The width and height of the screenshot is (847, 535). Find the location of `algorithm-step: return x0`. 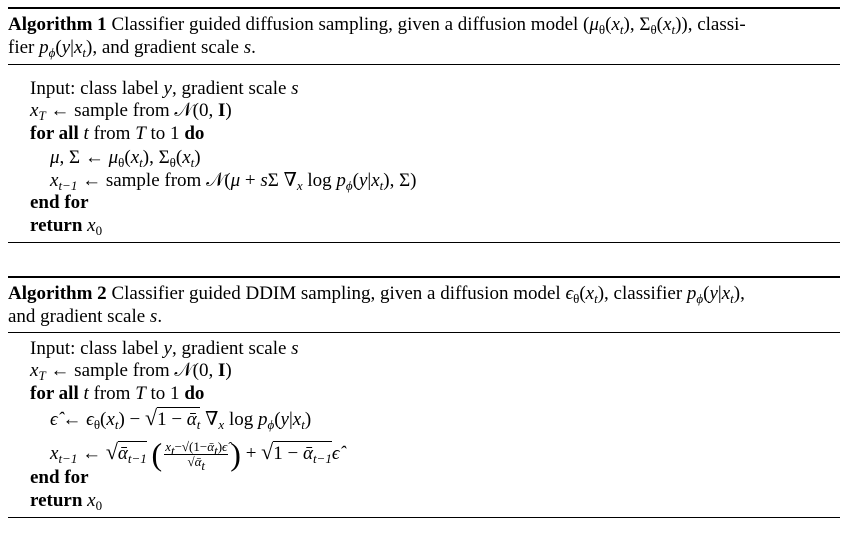

algorithm-step: return x0 is located at coordinates (66, 501).